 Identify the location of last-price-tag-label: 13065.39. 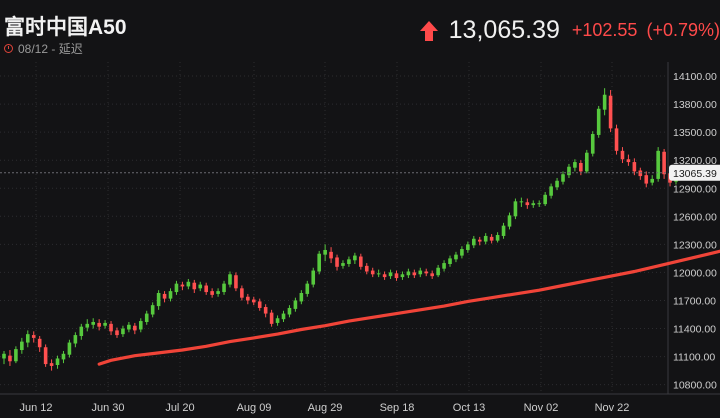
(695, 174).